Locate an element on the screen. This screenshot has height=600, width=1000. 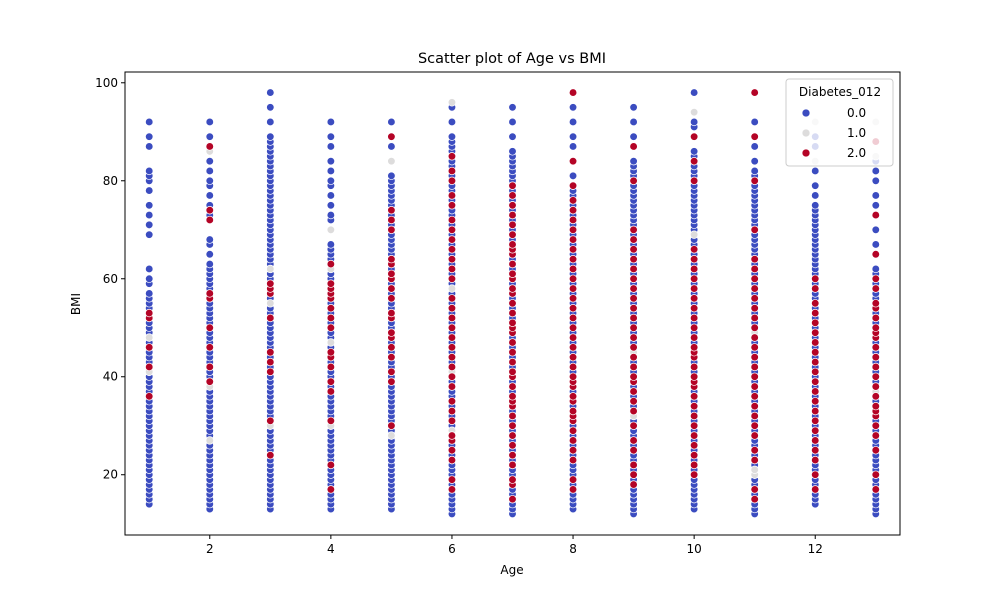
legend: Diabetes_012 0.0 1.0 2.0 is located at coordinates (839, 122).